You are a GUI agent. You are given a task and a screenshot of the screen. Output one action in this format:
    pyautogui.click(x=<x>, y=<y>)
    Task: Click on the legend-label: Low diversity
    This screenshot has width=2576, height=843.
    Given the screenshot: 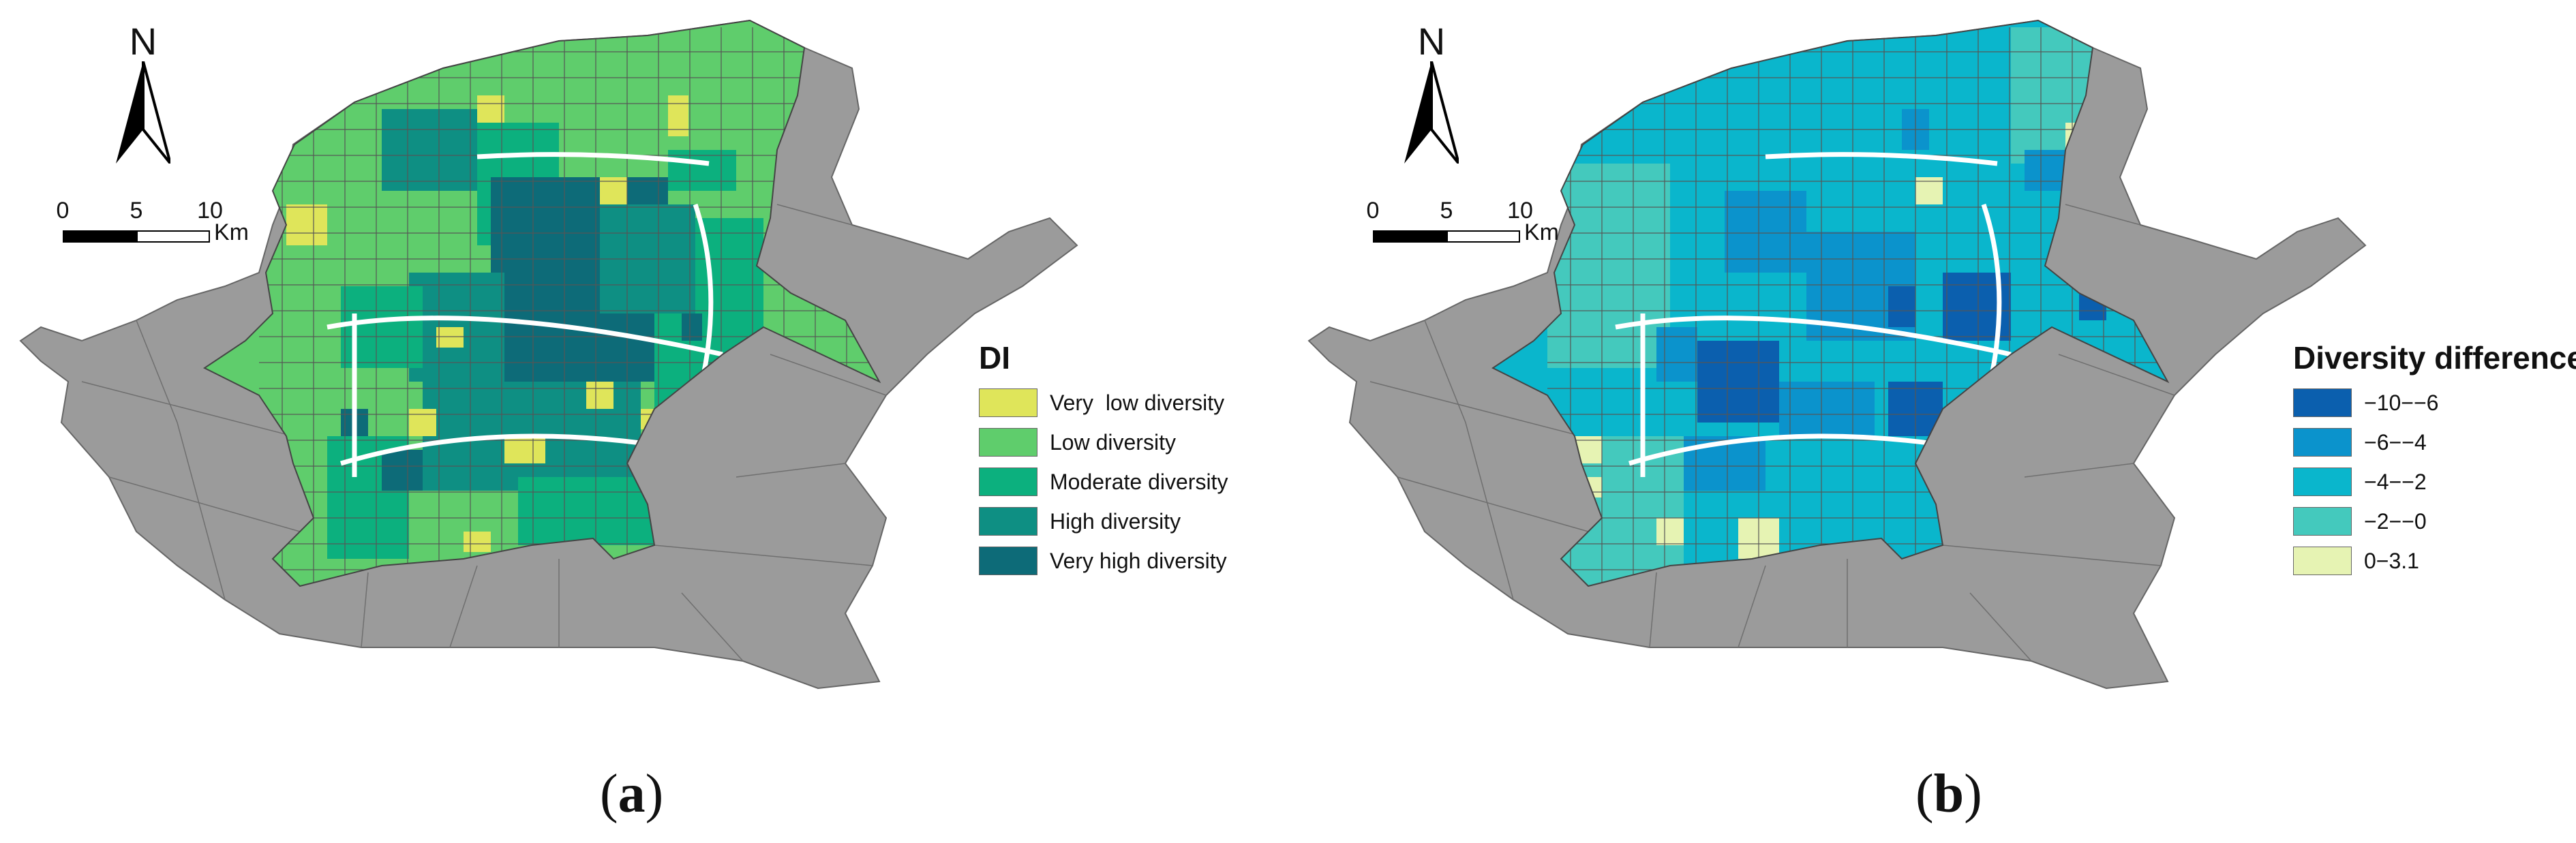 What is the action you would take?
    pyautogui.click(x=1113, y=442)
    